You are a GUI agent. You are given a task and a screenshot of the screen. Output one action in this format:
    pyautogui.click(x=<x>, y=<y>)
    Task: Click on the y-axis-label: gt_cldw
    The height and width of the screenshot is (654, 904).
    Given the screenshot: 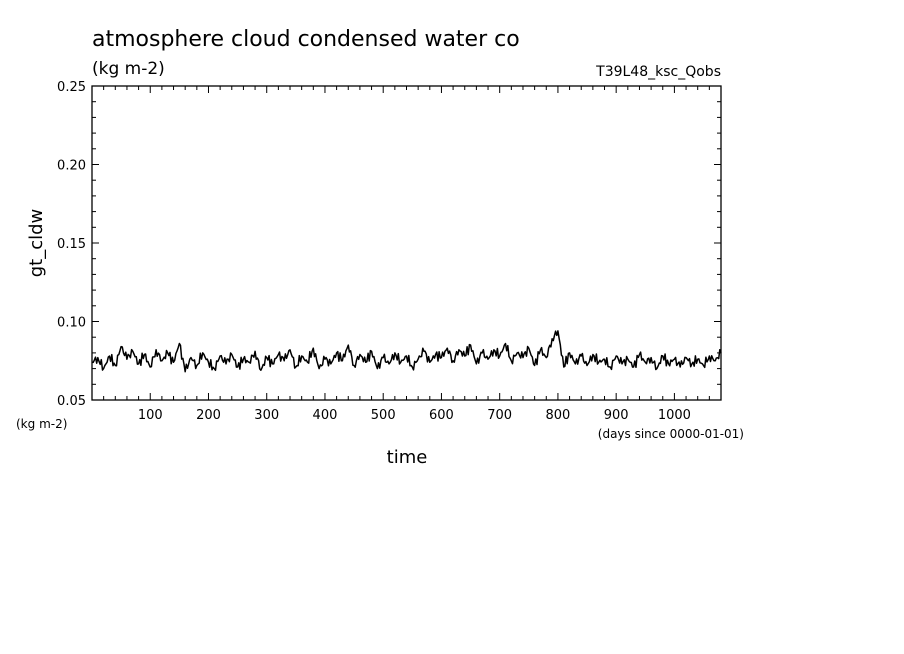 What is the action you would take?
    pyautogui.click(x=36, y=243)
    